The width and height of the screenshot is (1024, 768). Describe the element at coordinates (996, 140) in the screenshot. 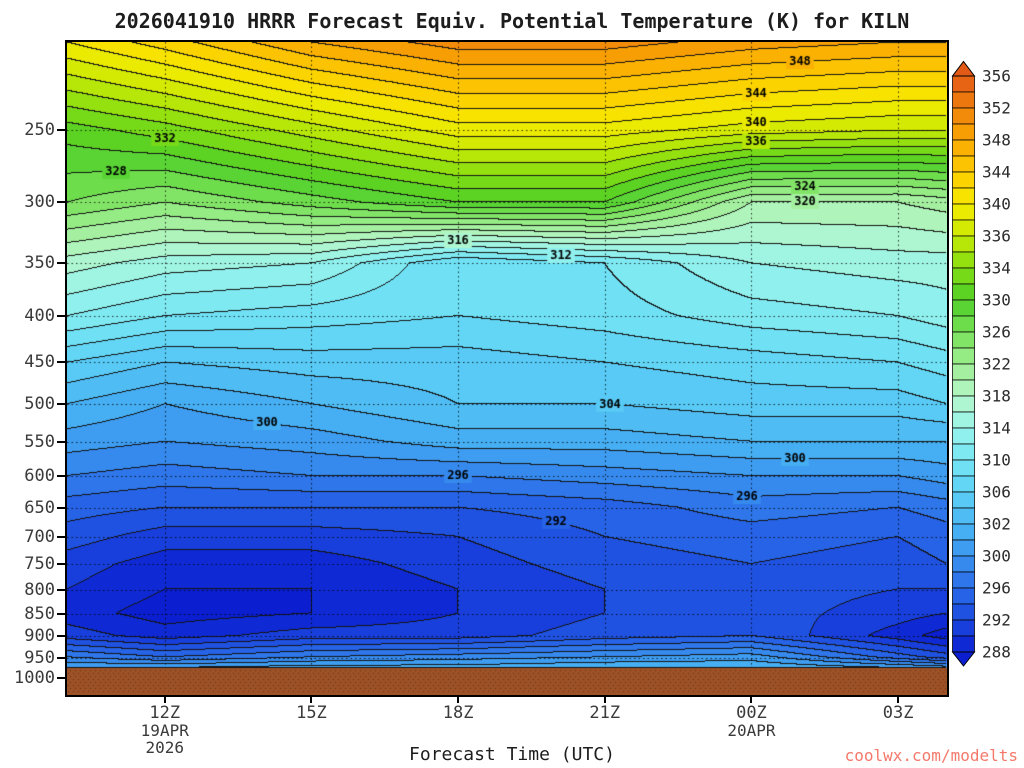

I see `colorbar-tick-label: 348` at that location.